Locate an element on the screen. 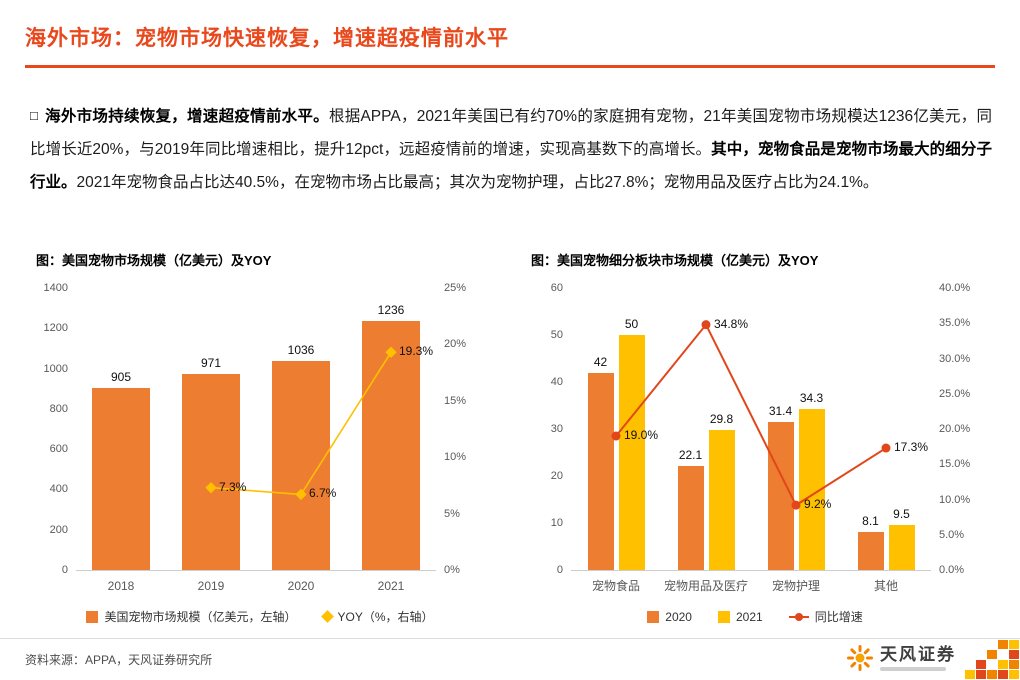 This screenshot has width=1020, height=680. x-category-label: 2018 is located at coordinates (121, 586).